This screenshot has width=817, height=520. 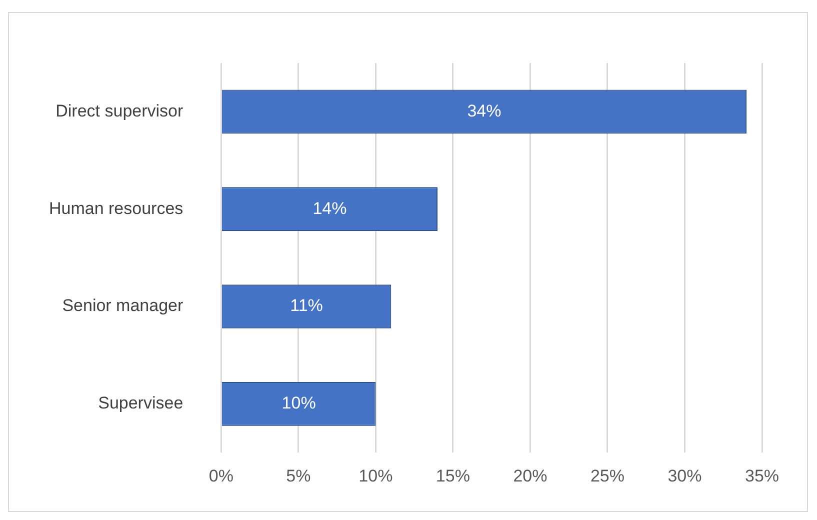 I want to click on data-label: 34%, so click(x=484, y=110).